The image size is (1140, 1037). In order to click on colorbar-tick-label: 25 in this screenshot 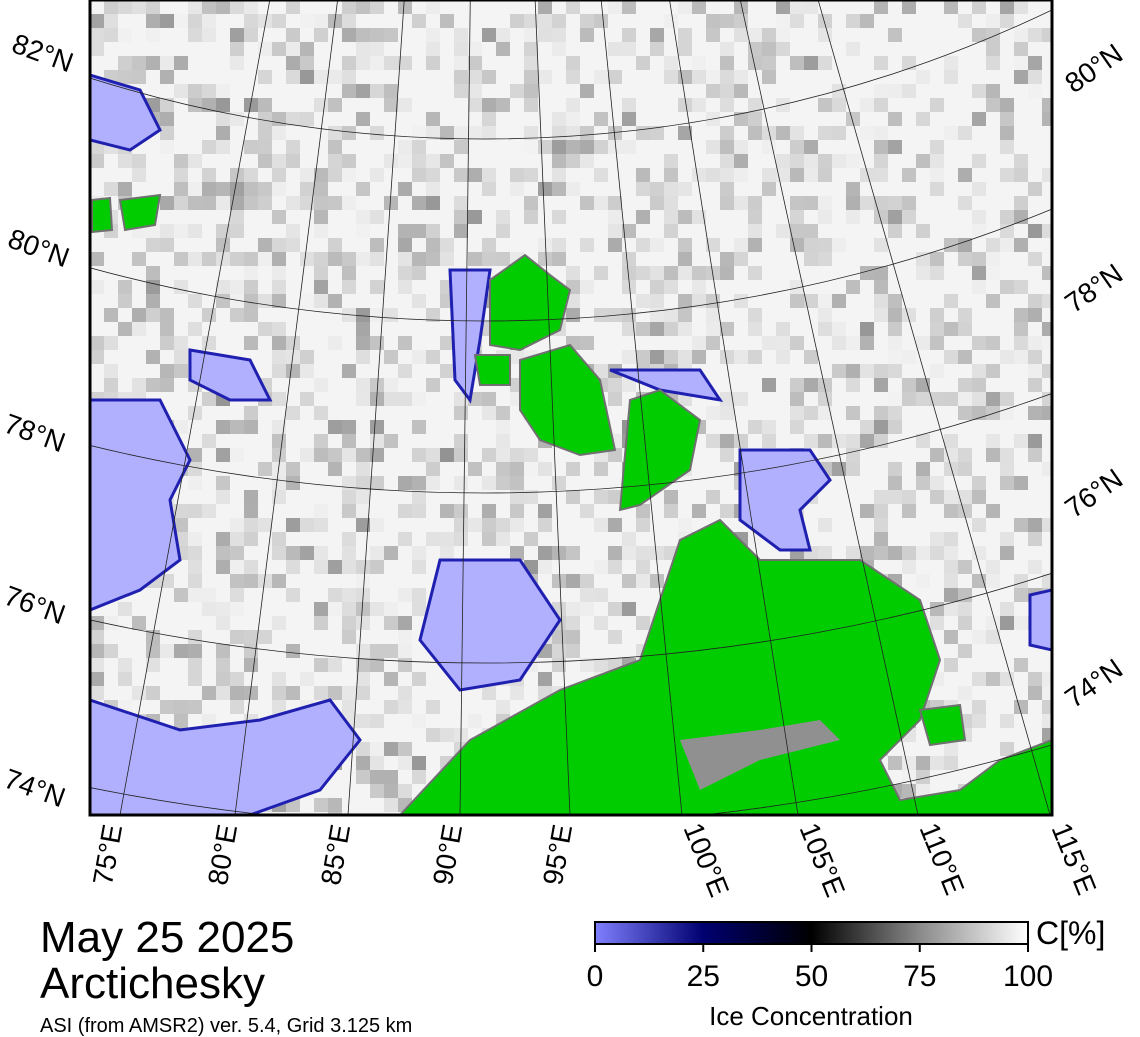, I will do `click(703, 976)`.